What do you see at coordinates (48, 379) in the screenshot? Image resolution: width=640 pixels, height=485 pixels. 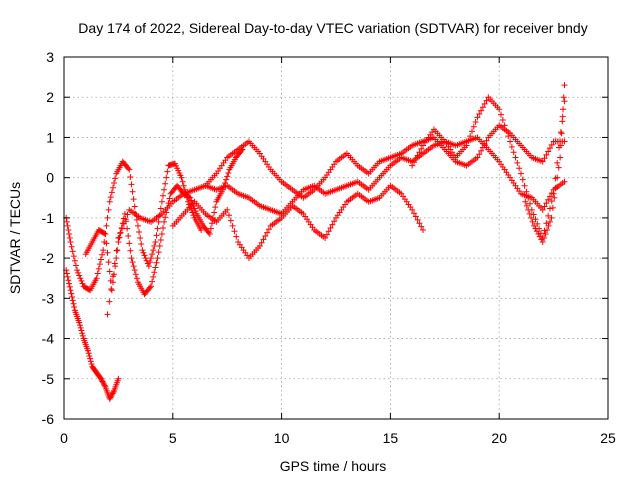 I see `y-tick-label: -5` at bounding box center [48, 379].